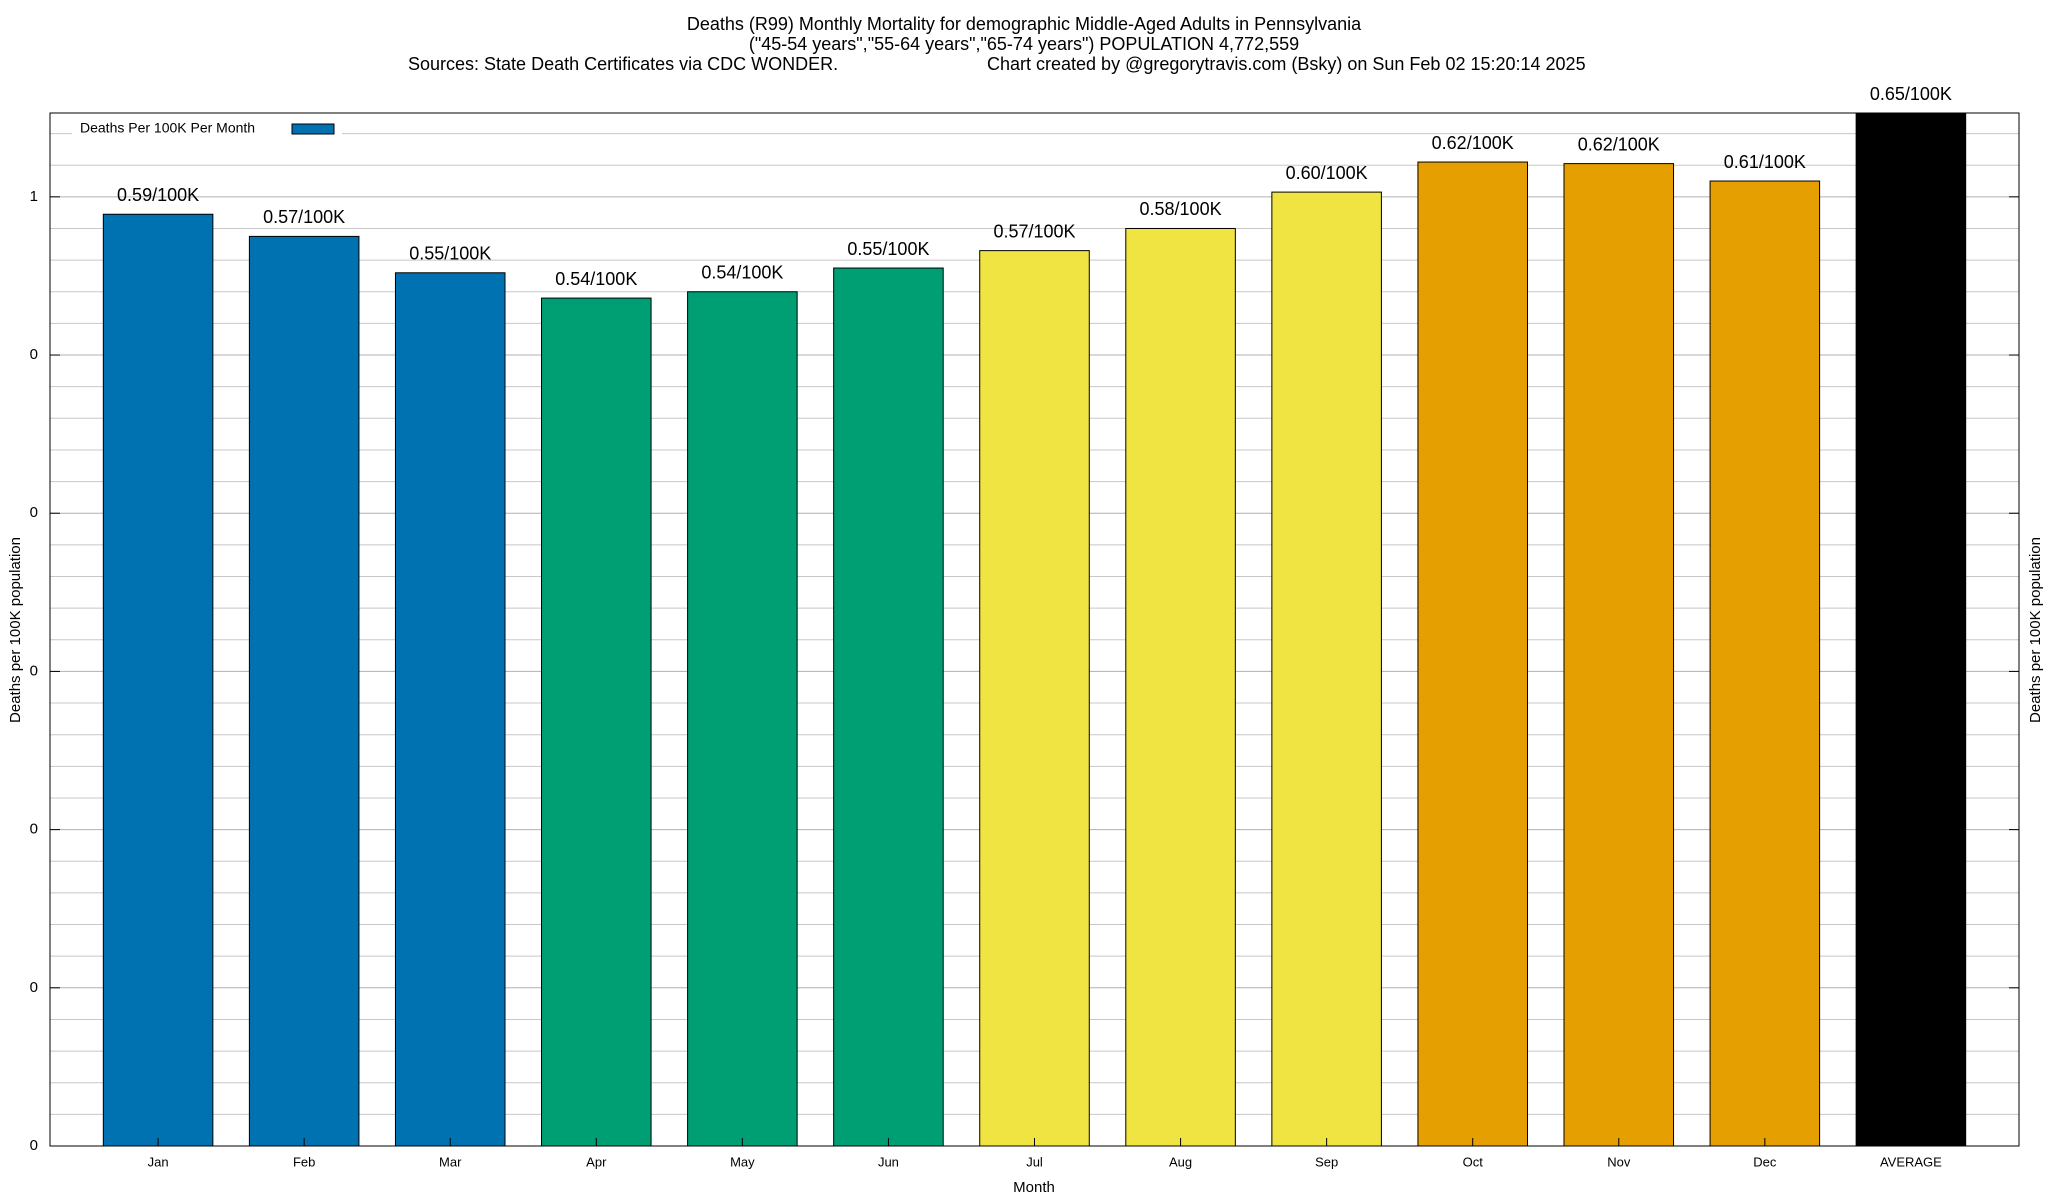 Image resolution: width=2048 pixels, height=1200 pixels. Describe the element at coordinates (1326, 1161) in the screenshot. I see `x-tick-label: Sep` at that location.